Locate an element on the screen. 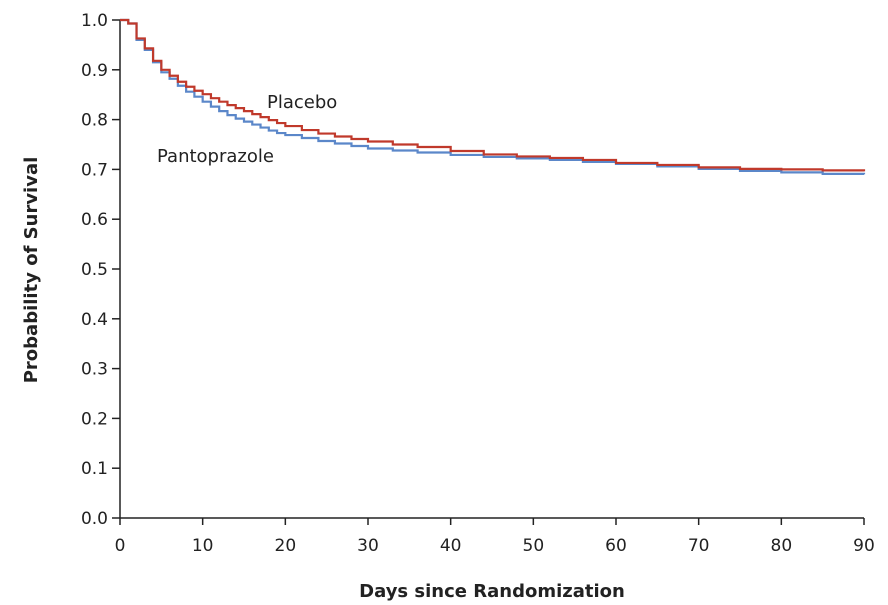 The width and height of the screenshot is (888, 605). series-label-pantoprazole: Pantoprazole is located at coordinates (215, 156).